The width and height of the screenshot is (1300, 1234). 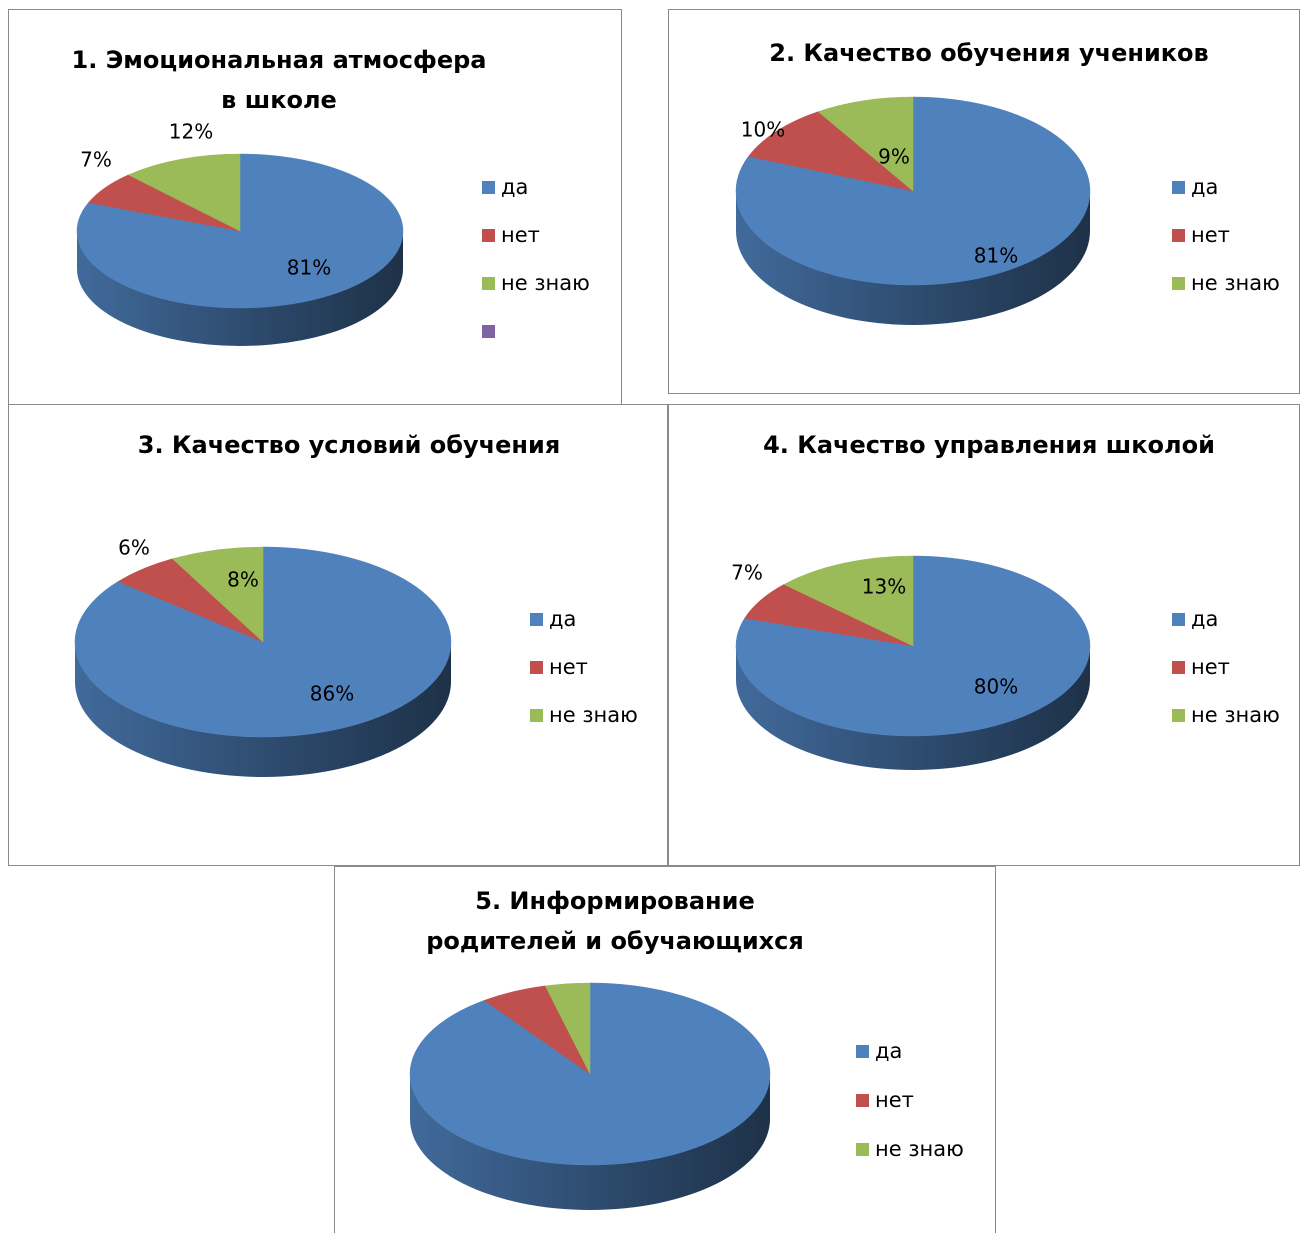 I want to click on pie-chart: 80% 7% 13%, so click(x=911, y=662).